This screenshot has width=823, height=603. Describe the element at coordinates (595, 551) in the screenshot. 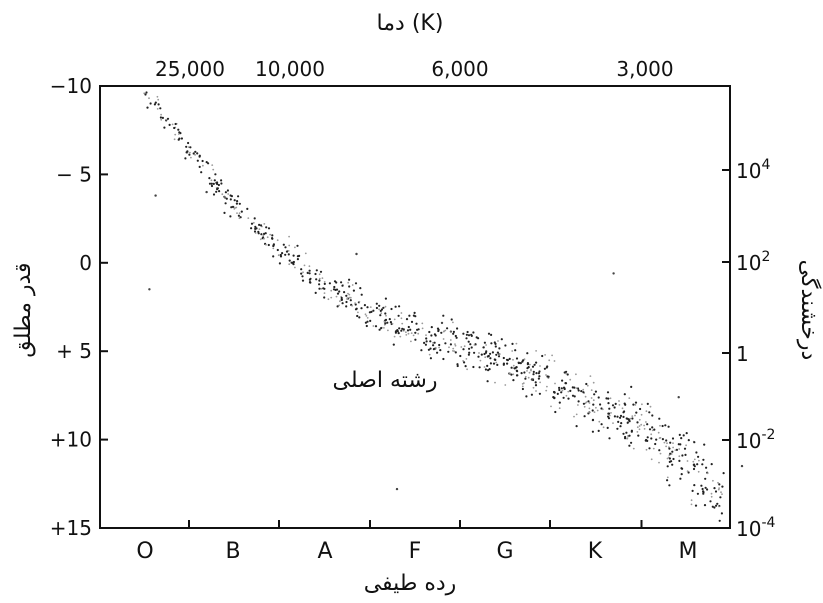

I see `spectral-class-label: K` at that location.